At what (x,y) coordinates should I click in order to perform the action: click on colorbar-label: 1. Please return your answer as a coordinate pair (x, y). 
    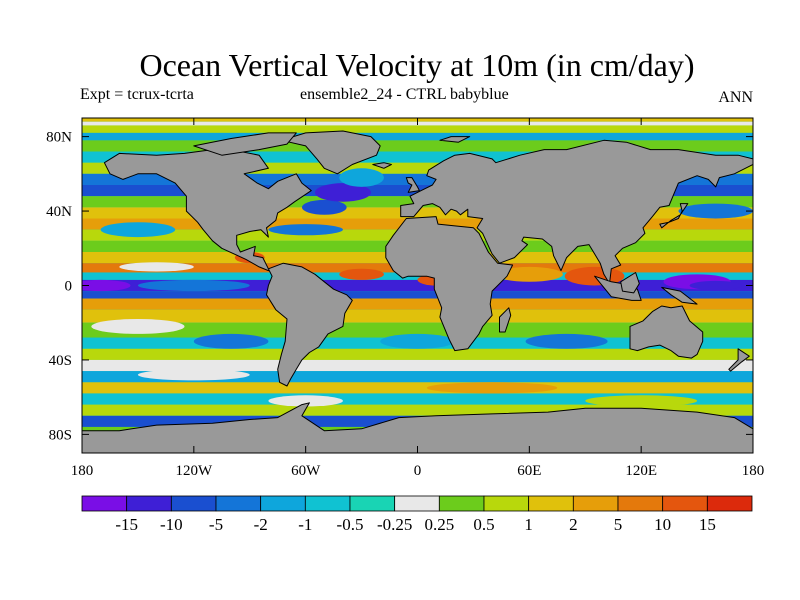
    Looking at the image, I should click on (528, 524).